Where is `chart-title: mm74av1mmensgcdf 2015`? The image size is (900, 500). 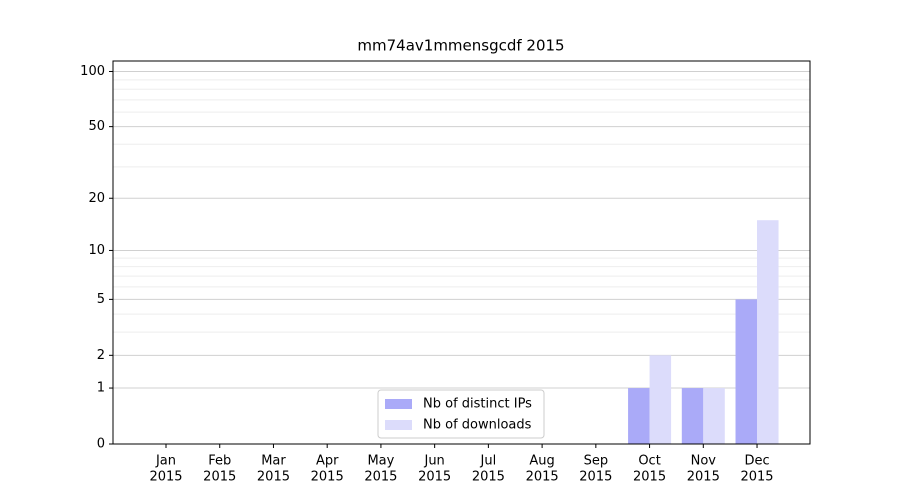
chart-title: mm74av1mmensgcdf 2015 is located at coordinates (460, 46).